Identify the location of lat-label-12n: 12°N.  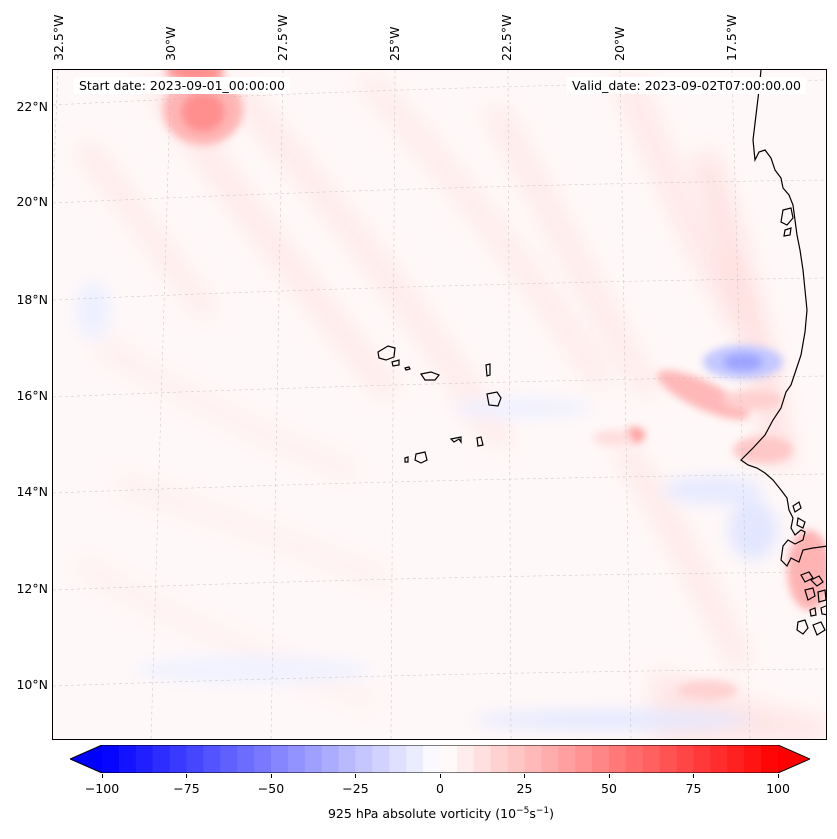
(32, 588).